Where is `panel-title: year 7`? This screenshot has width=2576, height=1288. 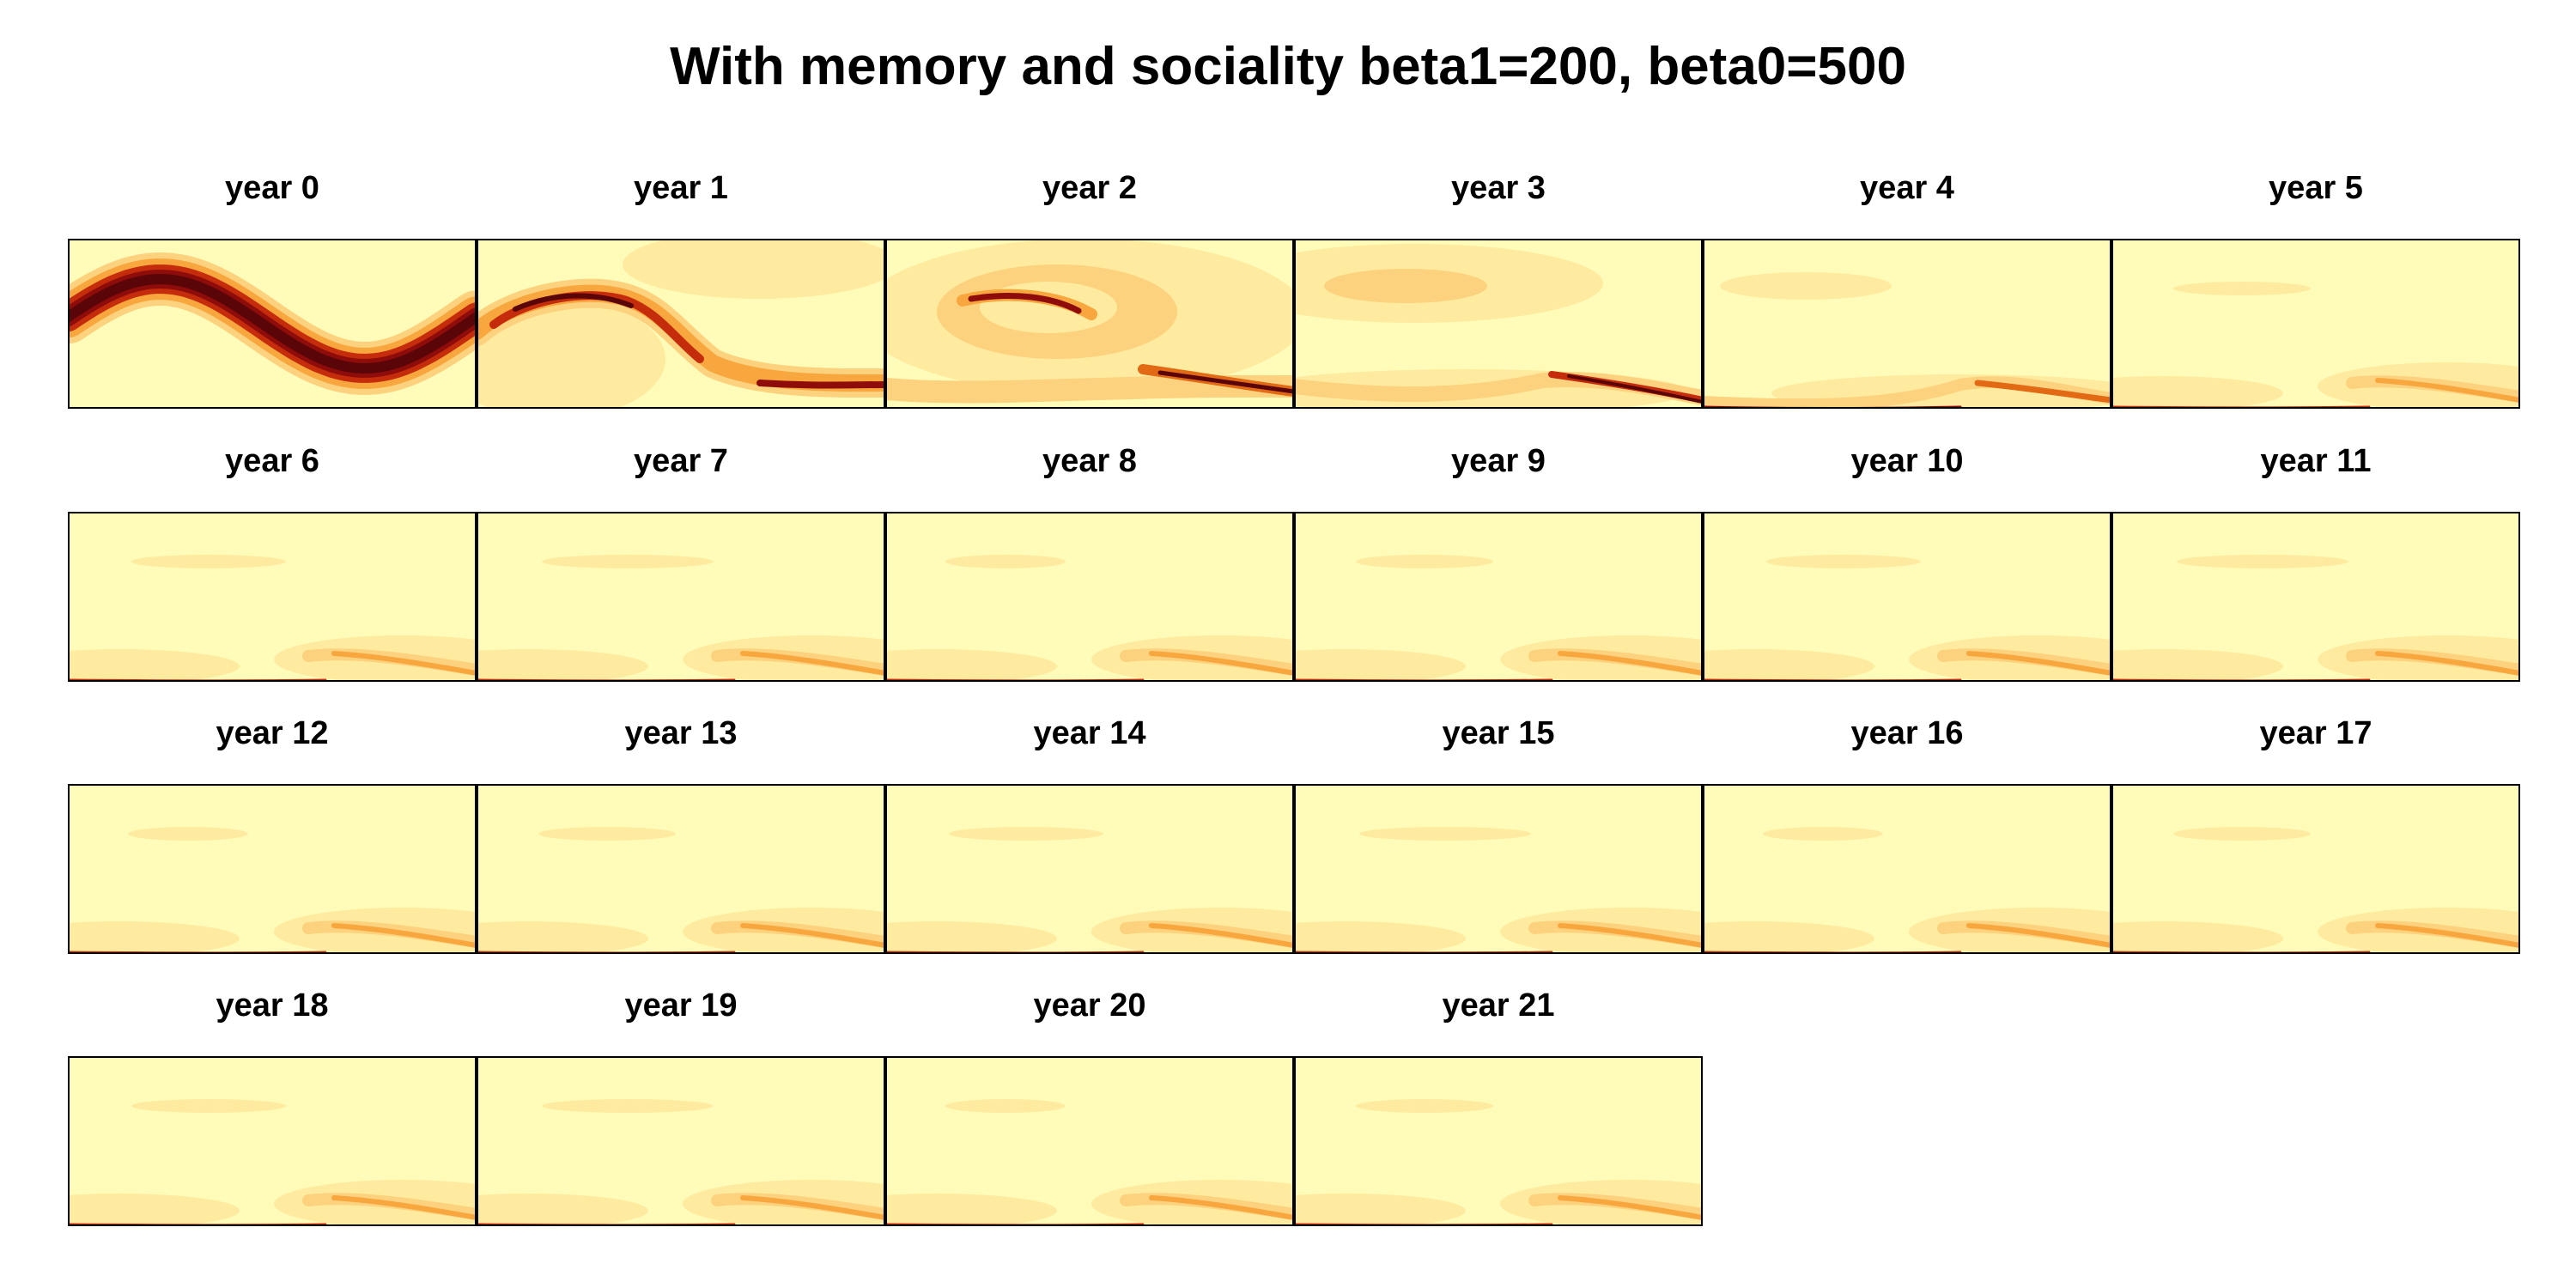
panel-title: year 7 is located at coordinates (681, 461).